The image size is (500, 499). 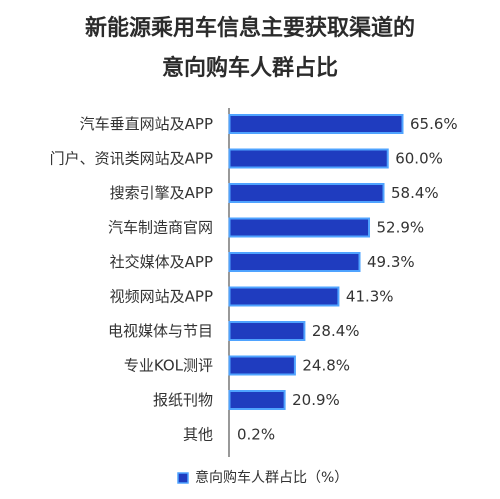 I want to click on value-label: 52.9%, so click(x=401, y=228).